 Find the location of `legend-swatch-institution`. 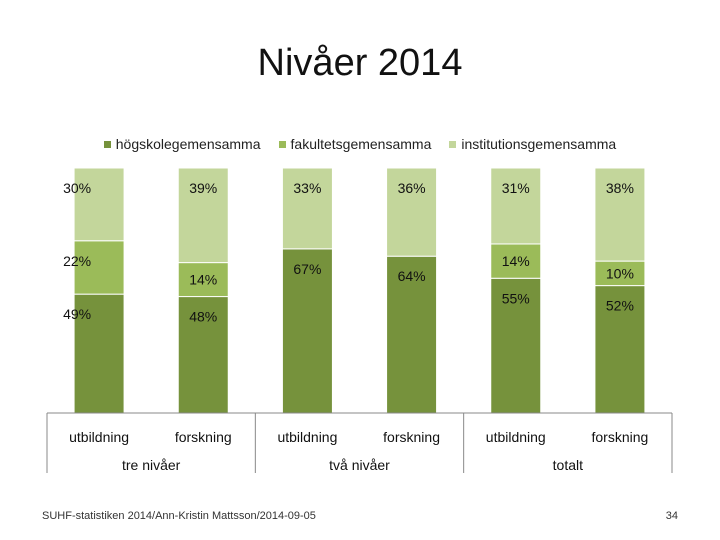

legend-swatch-institution is located at coordinates (453, 144).